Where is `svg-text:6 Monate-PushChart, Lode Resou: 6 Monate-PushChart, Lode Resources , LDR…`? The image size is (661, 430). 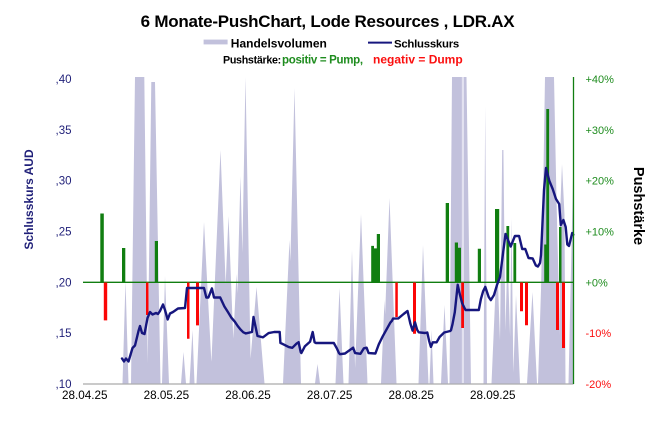 svg-text:6 Monate-PushChart, Lode Resou: 6 Monate-PushChart, Lode Resources , LDR… is located at coordinates (328, 21).